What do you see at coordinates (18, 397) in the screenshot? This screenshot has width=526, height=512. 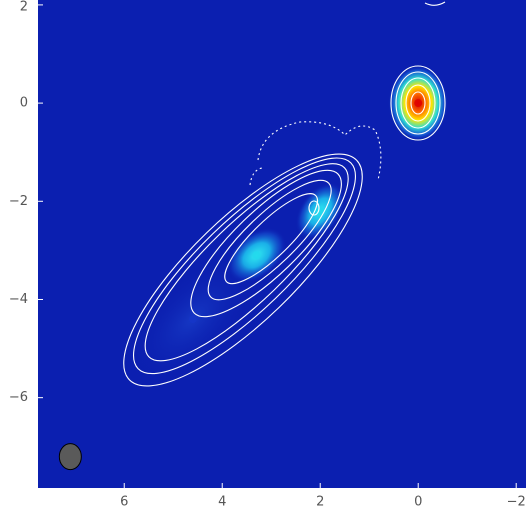 I see `y-tick-label: −6` at bounding box center [18, 397].